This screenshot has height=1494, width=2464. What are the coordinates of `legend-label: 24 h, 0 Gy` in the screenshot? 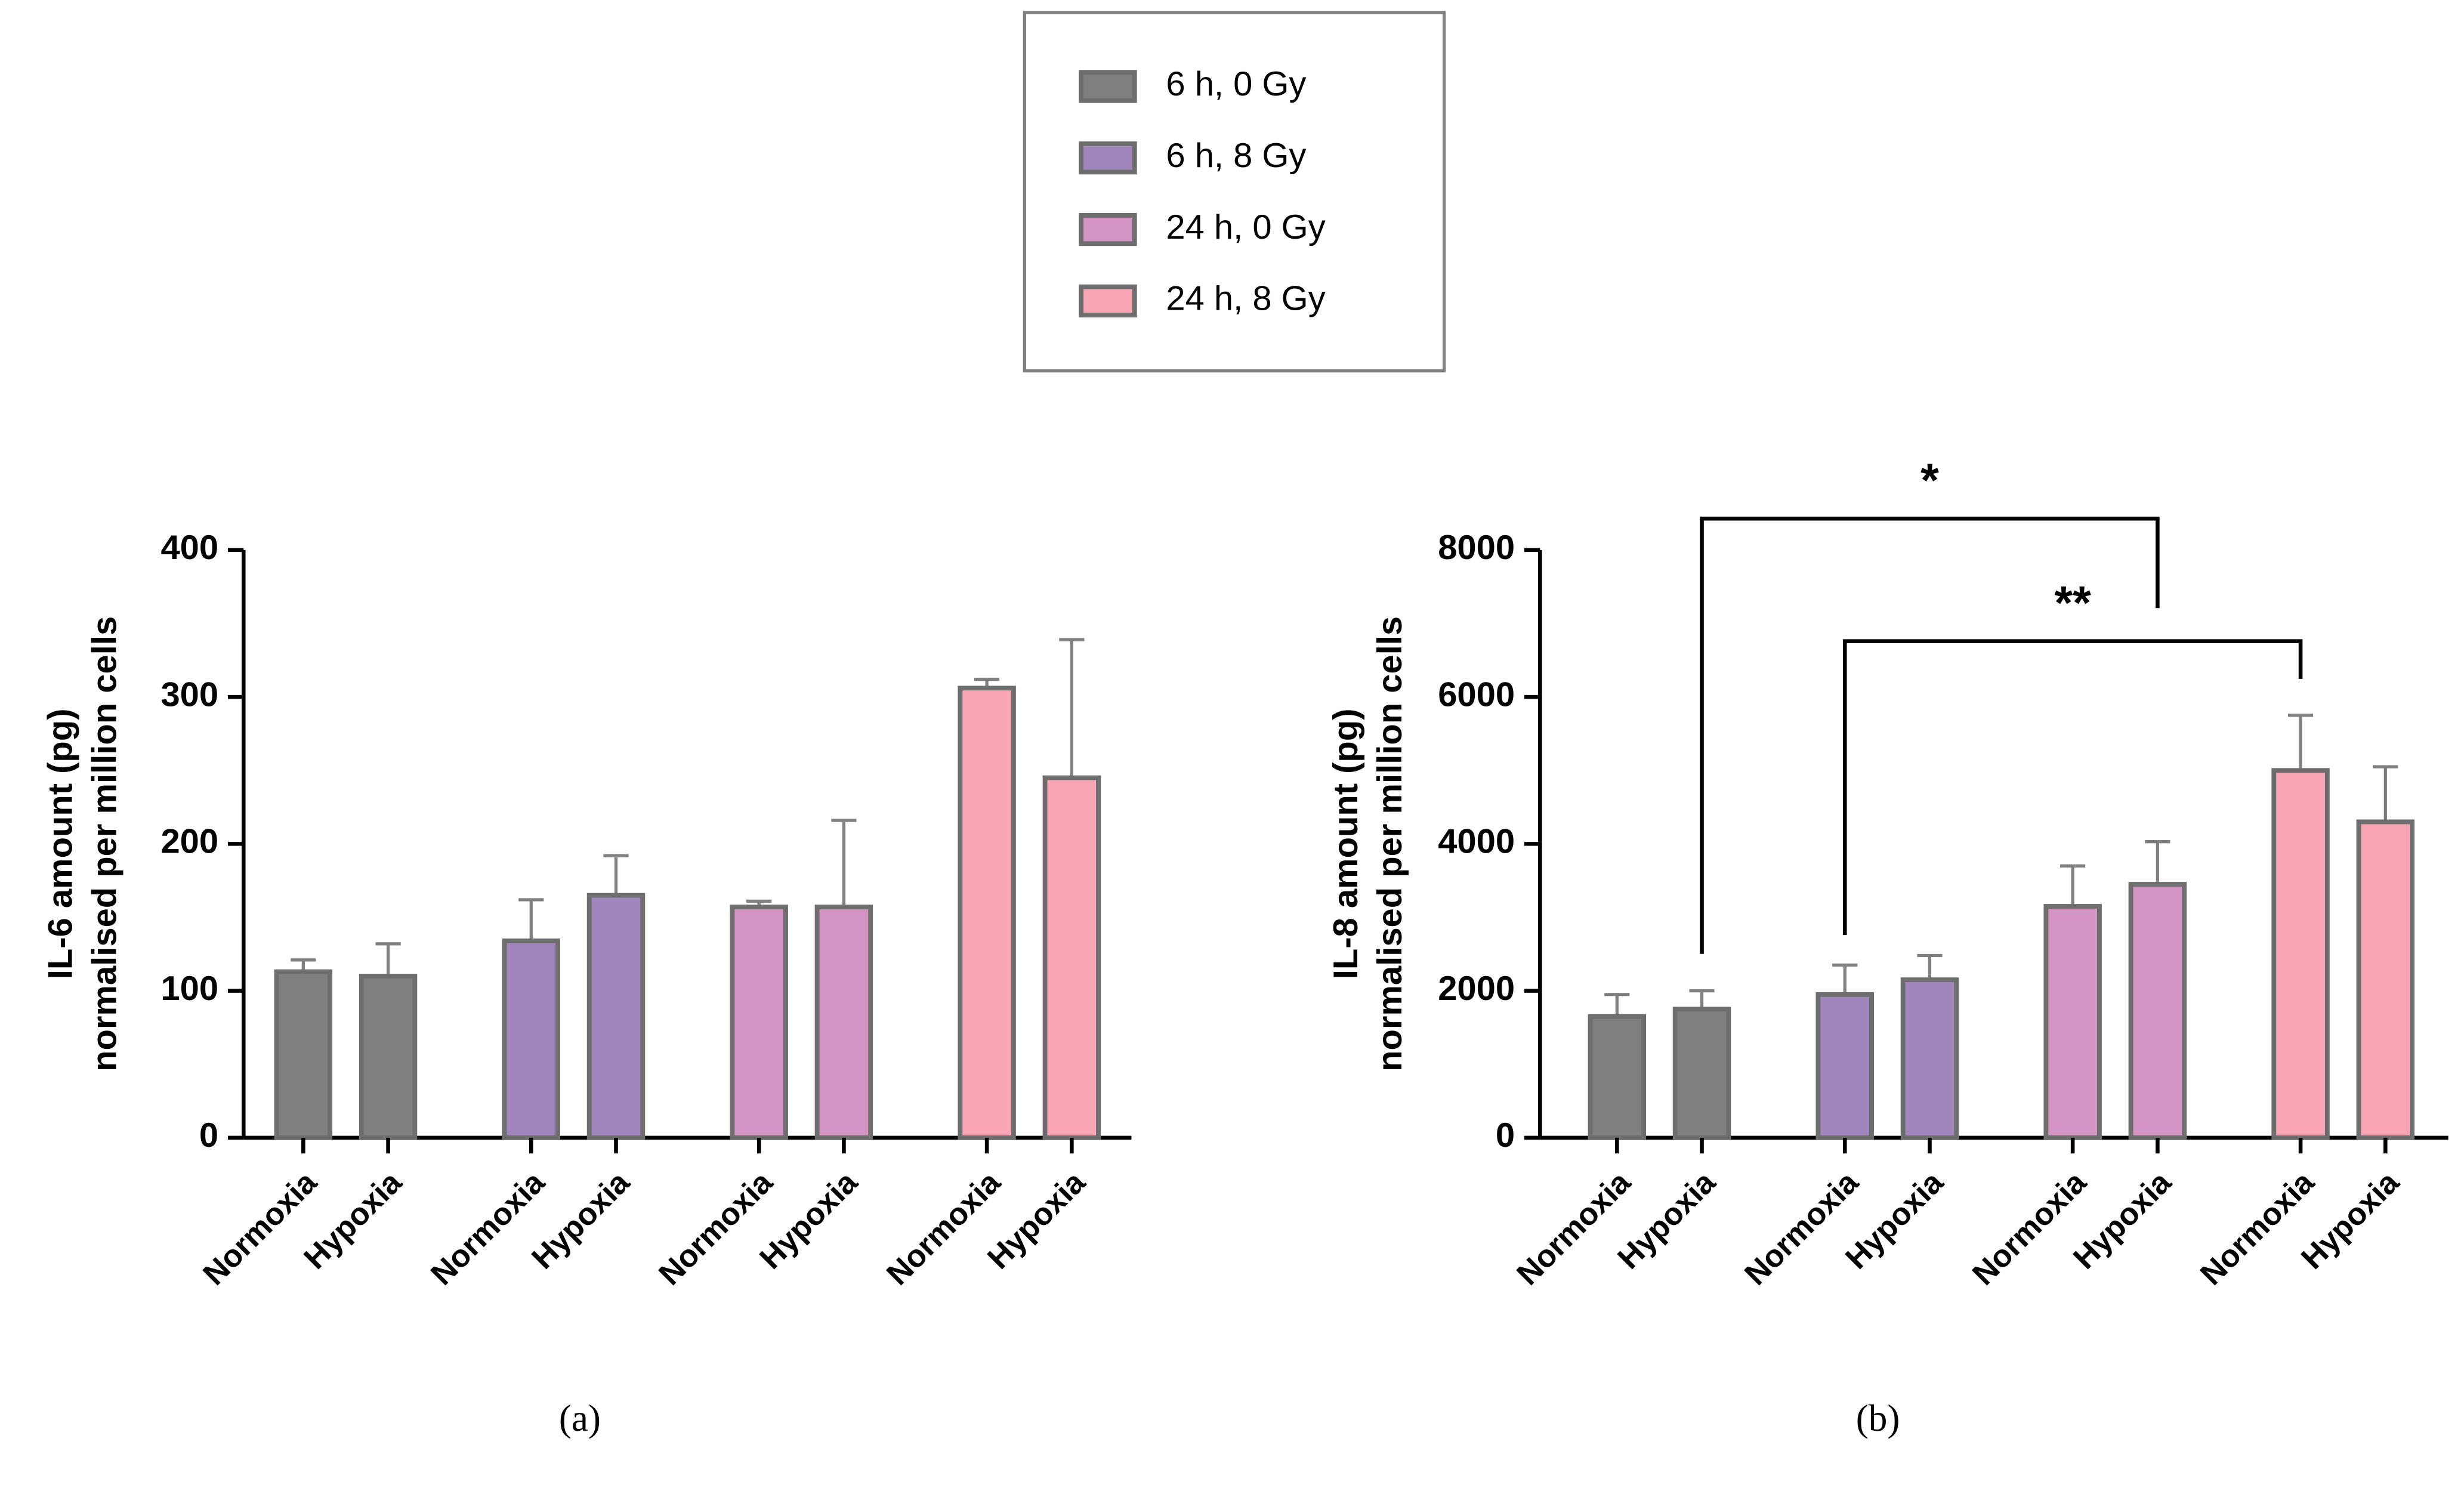 It's located at (1246, 227).